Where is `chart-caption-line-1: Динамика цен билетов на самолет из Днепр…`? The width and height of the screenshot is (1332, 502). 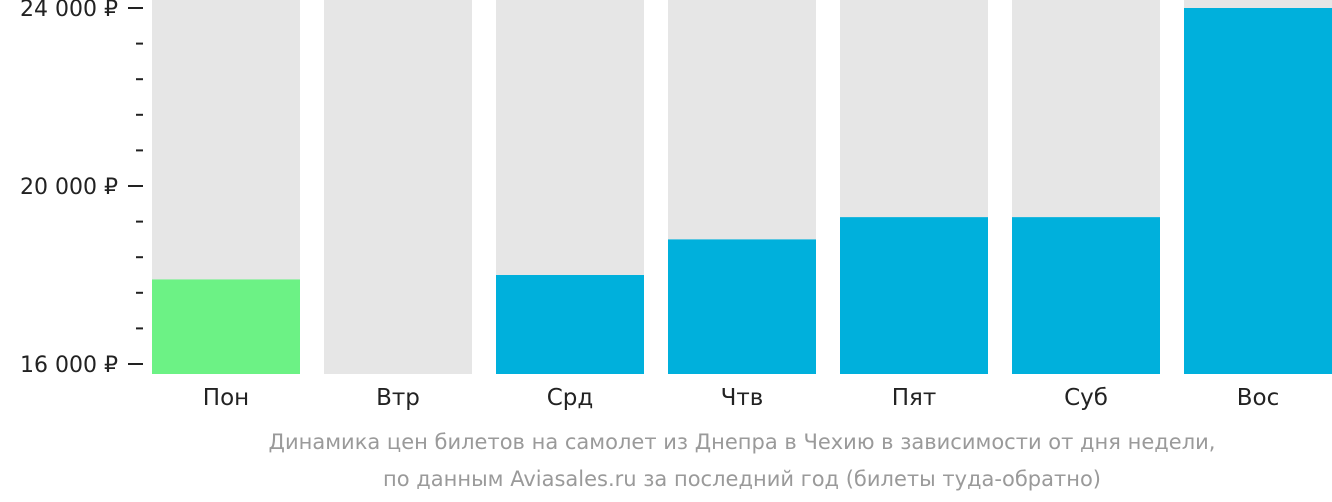
chart-caption-line-1: Динамика цен билетов на самолет из Днепр… is located at coordinates (742, 442).